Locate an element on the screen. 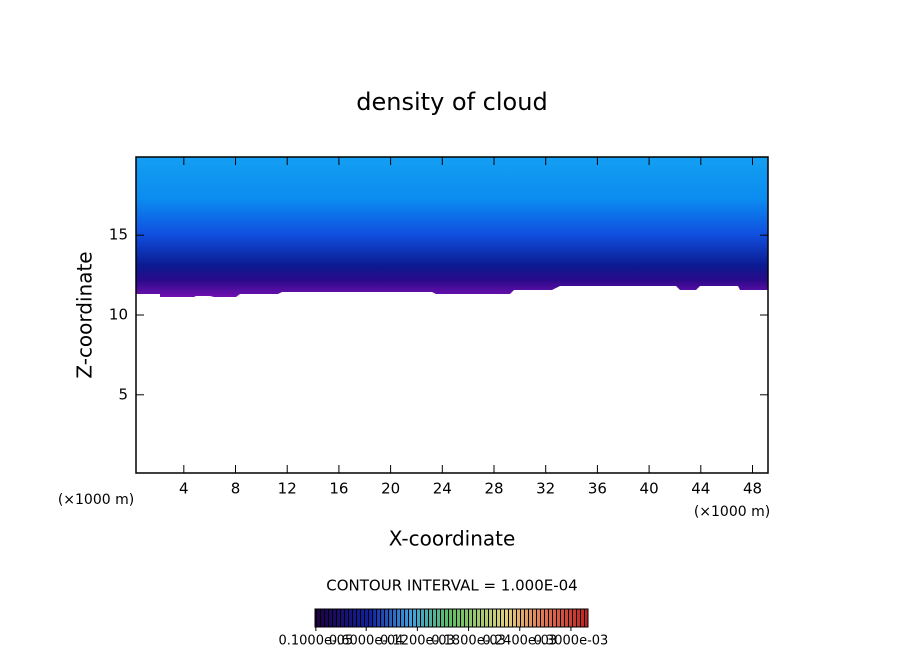  x-tick-label: 44 is located at coordinates (700, 489).